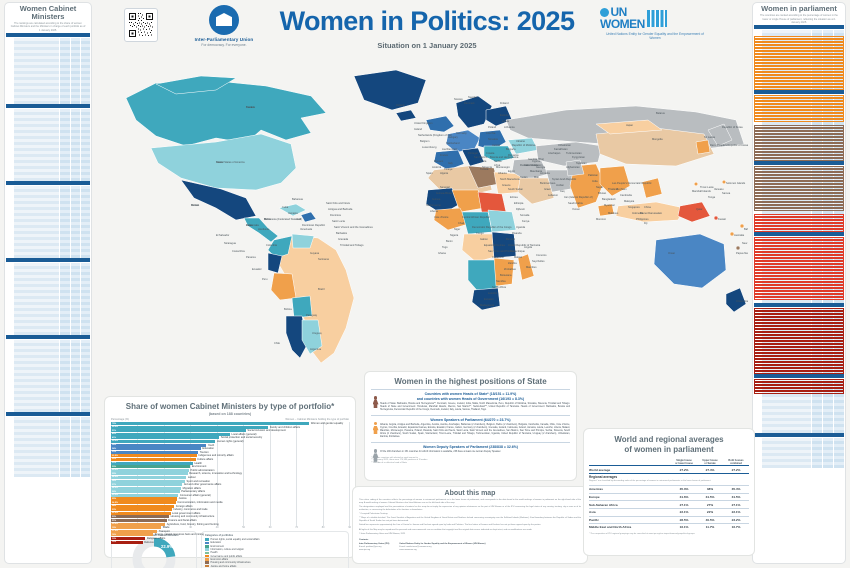 The image size is (850, 568). What do you see at coordinates (499, 116) in the screenshot?
I see `country-finland` at bounding box center [499, 116].